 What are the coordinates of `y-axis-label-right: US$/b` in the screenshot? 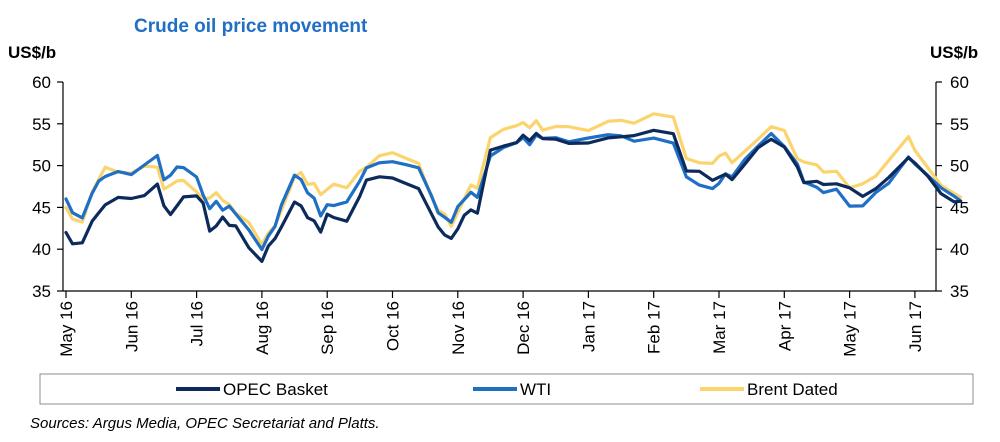 It's located at (954, 52).